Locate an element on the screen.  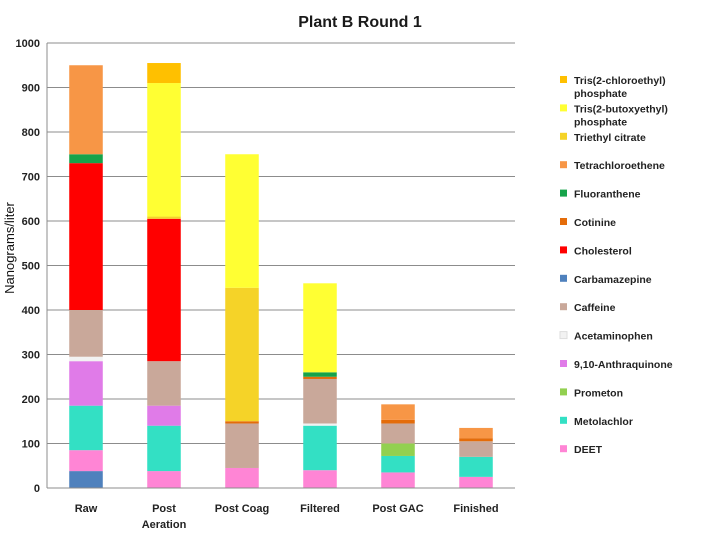
y-tick-label: 900 is located at coordinates (31, 89).